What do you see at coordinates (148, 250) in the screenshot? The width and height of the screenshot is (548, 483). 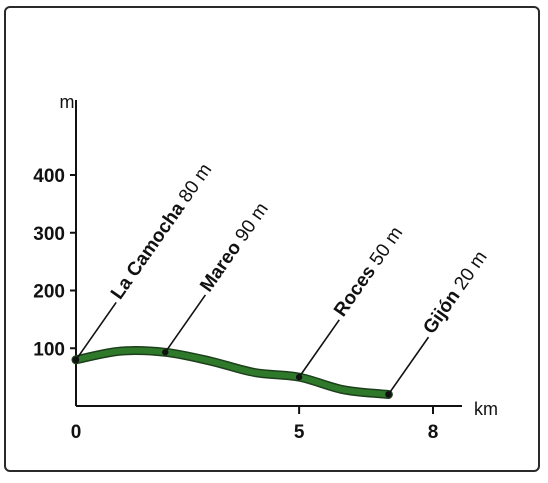 I see `place-name: La Camocha` at bounding box center [148, 250].